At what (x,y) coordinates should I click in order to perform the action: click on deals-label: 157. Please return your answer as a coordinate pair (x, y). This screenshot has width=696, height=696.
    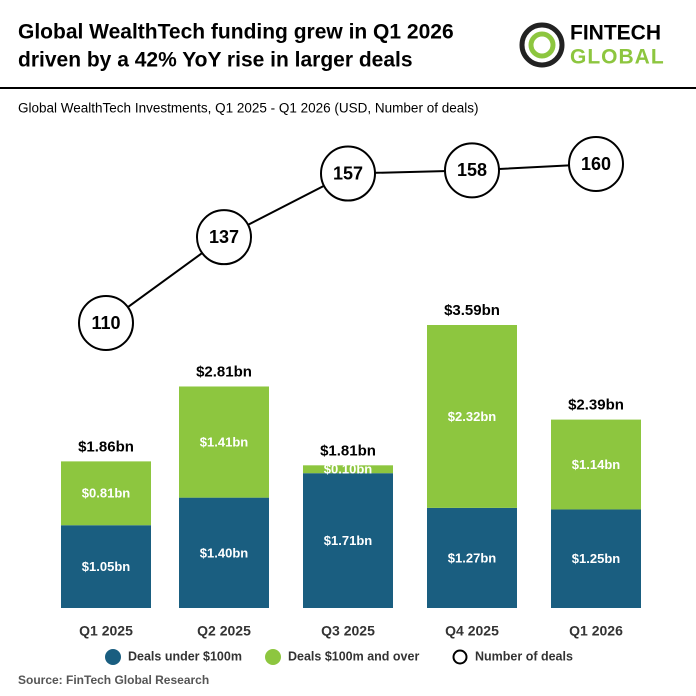
    Looking at the image, I should click on (348, 173).